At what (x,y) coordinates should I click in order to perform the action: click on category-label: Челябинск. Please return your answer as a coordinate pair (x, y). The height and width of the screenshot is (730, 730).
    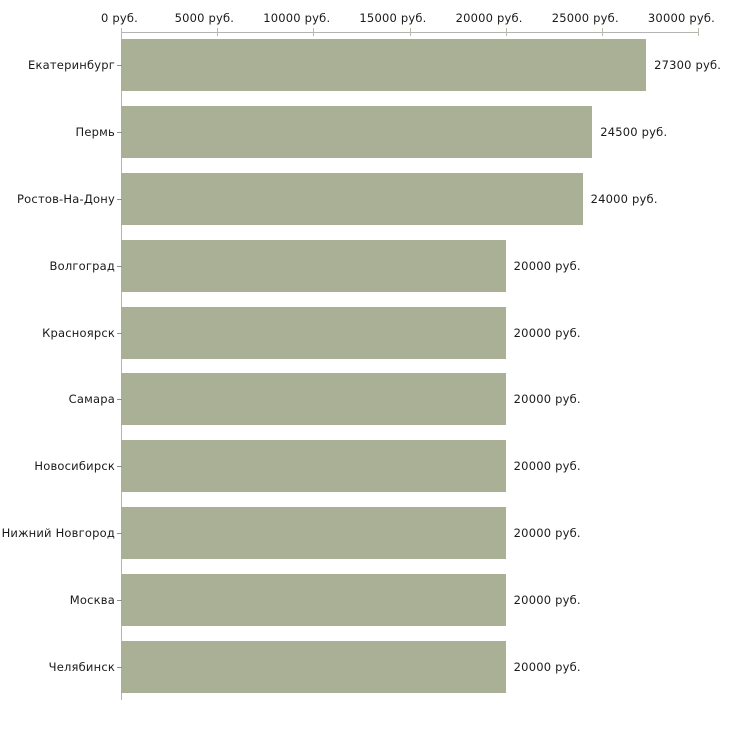
    Looking at the image, I should click on (81, 666).